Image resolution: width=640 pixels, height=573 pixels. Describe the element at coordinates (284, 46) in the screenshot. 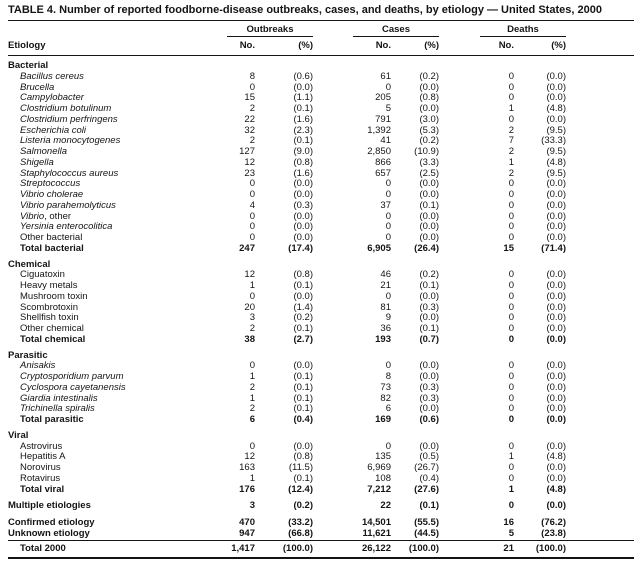

I see `column-header-outbreaks-pct: (%)` at that location.